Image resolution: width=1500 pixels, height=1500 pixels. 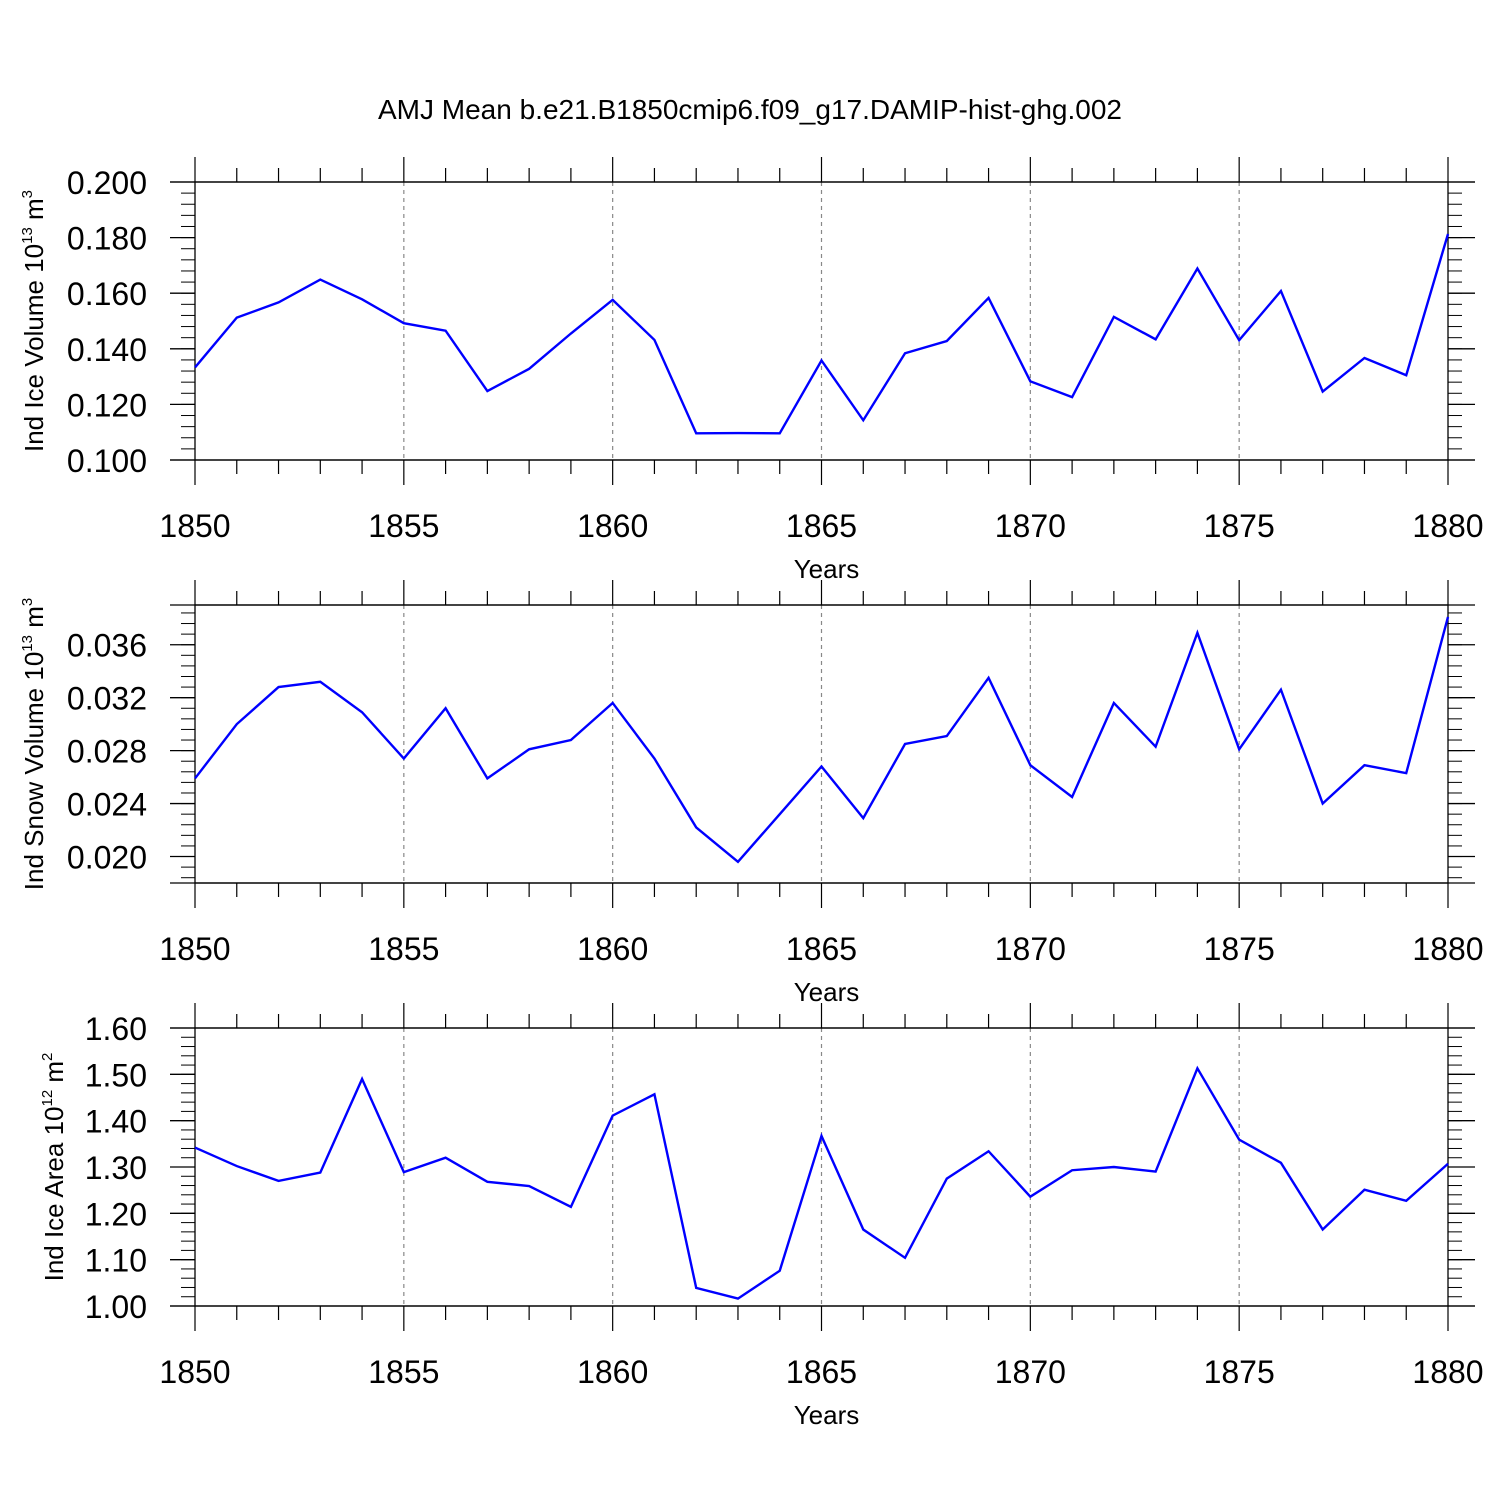 I want to click on y-tick-label: 1.30, so click(x=116, y=1168).